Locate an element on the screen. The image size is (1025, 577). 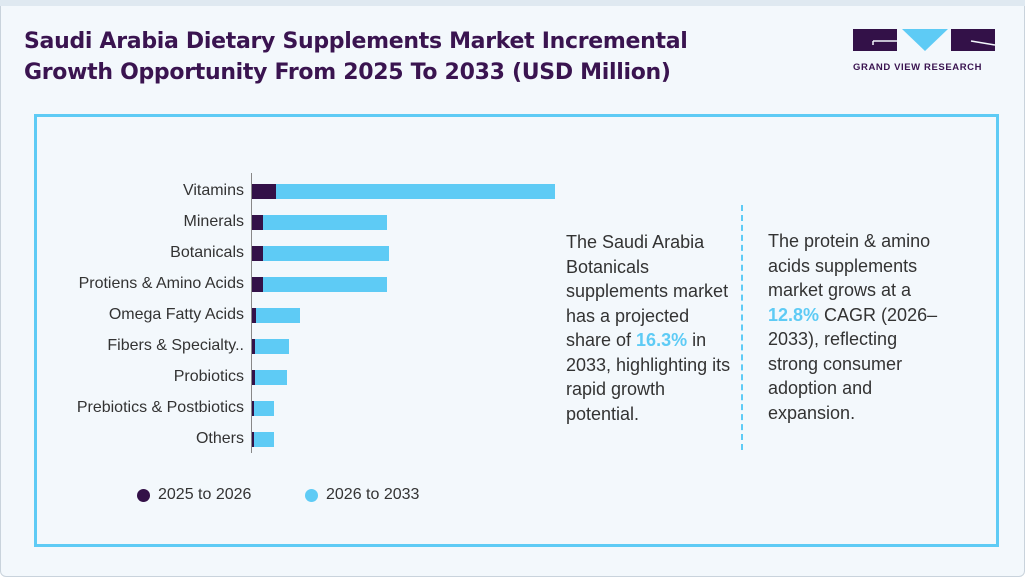
divider is located at coordinates (742, 327).